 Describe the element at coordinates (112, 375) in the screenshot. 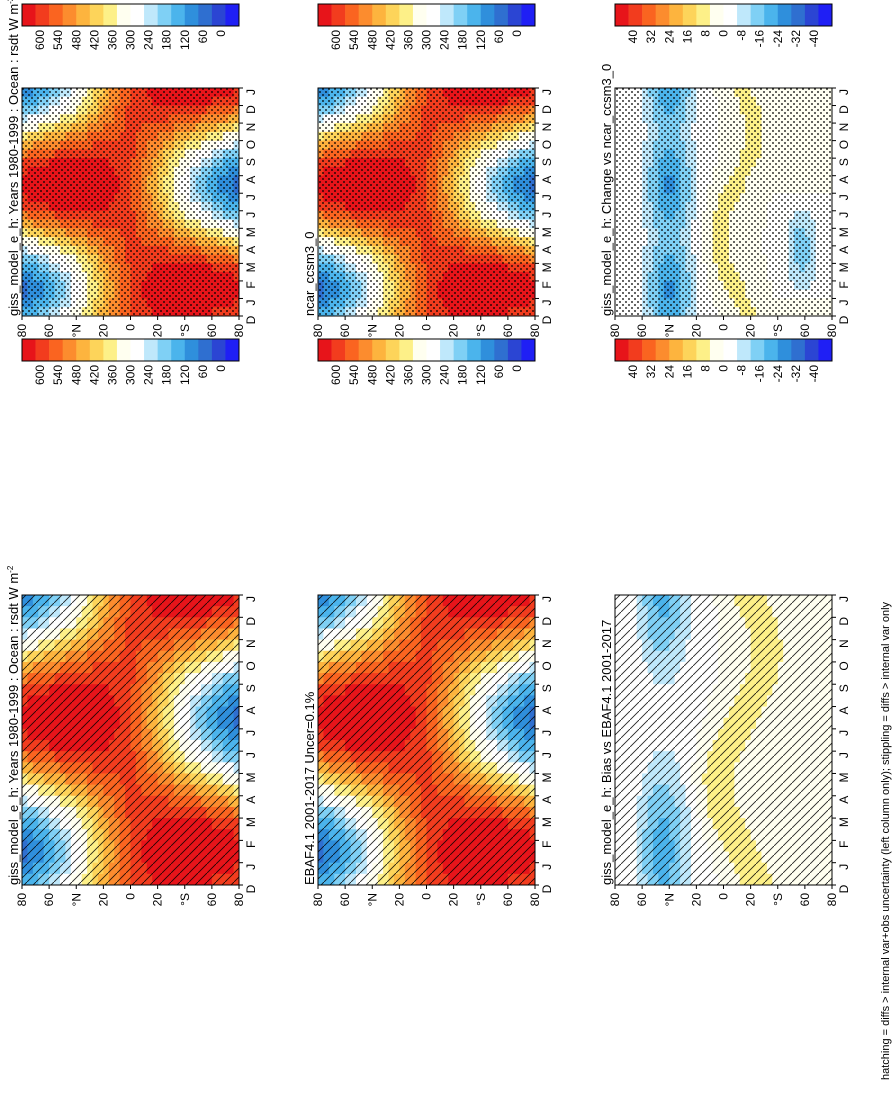

I see `colorbar-label: 360` at that location.